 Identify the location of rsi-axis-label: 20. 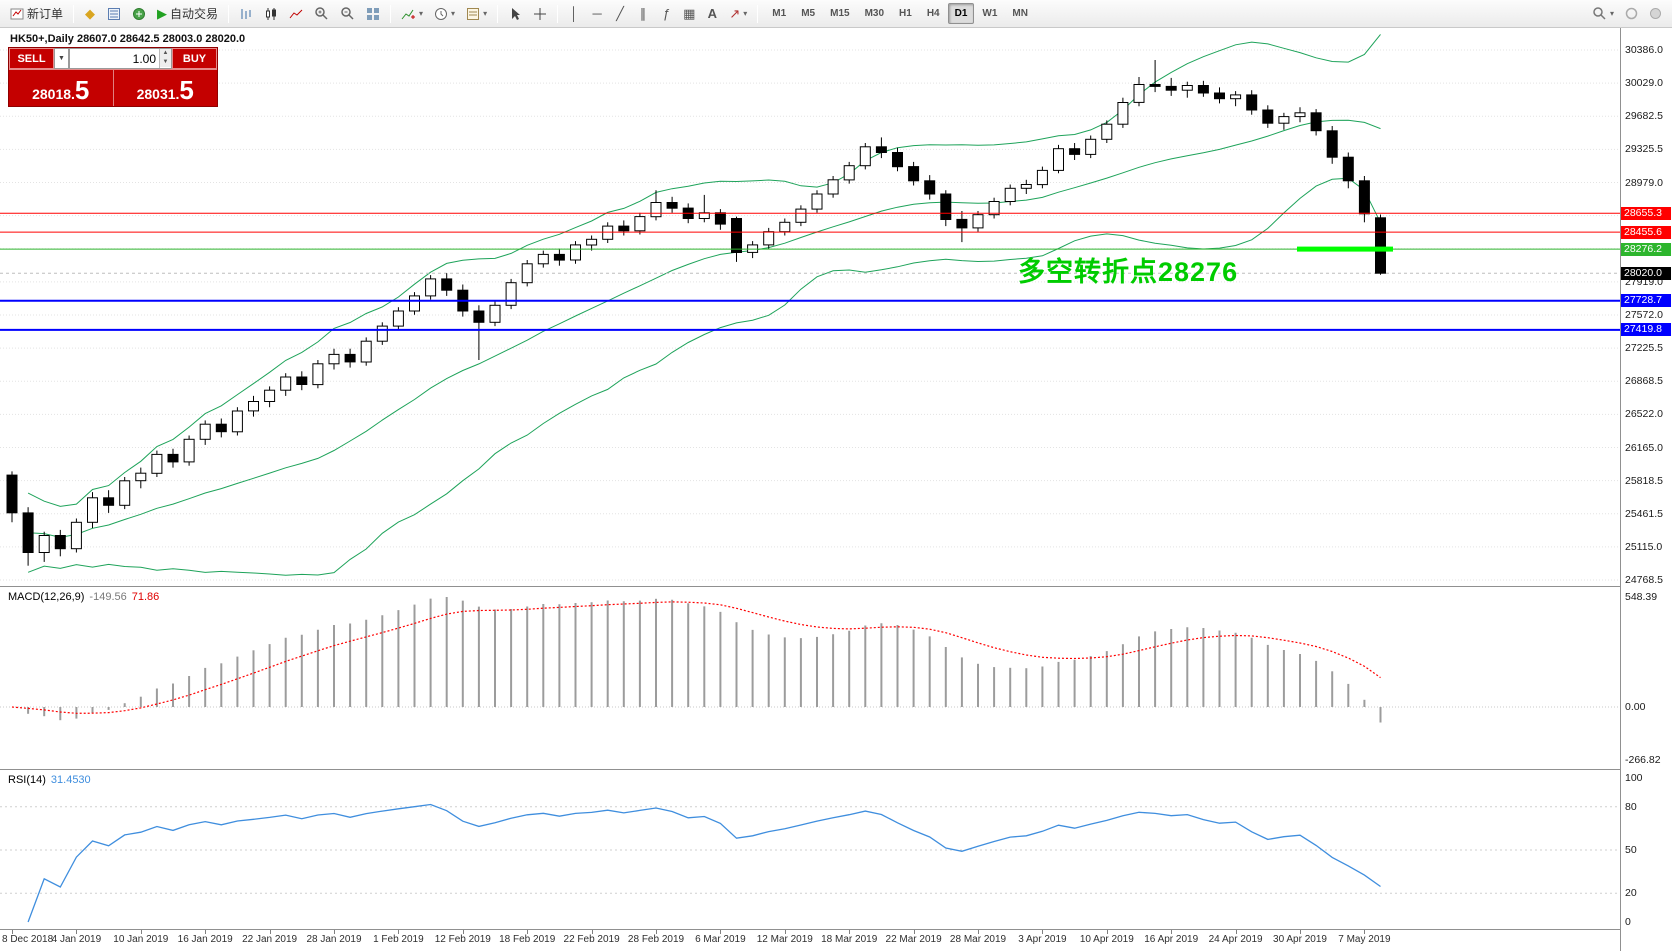
(1631, 893).